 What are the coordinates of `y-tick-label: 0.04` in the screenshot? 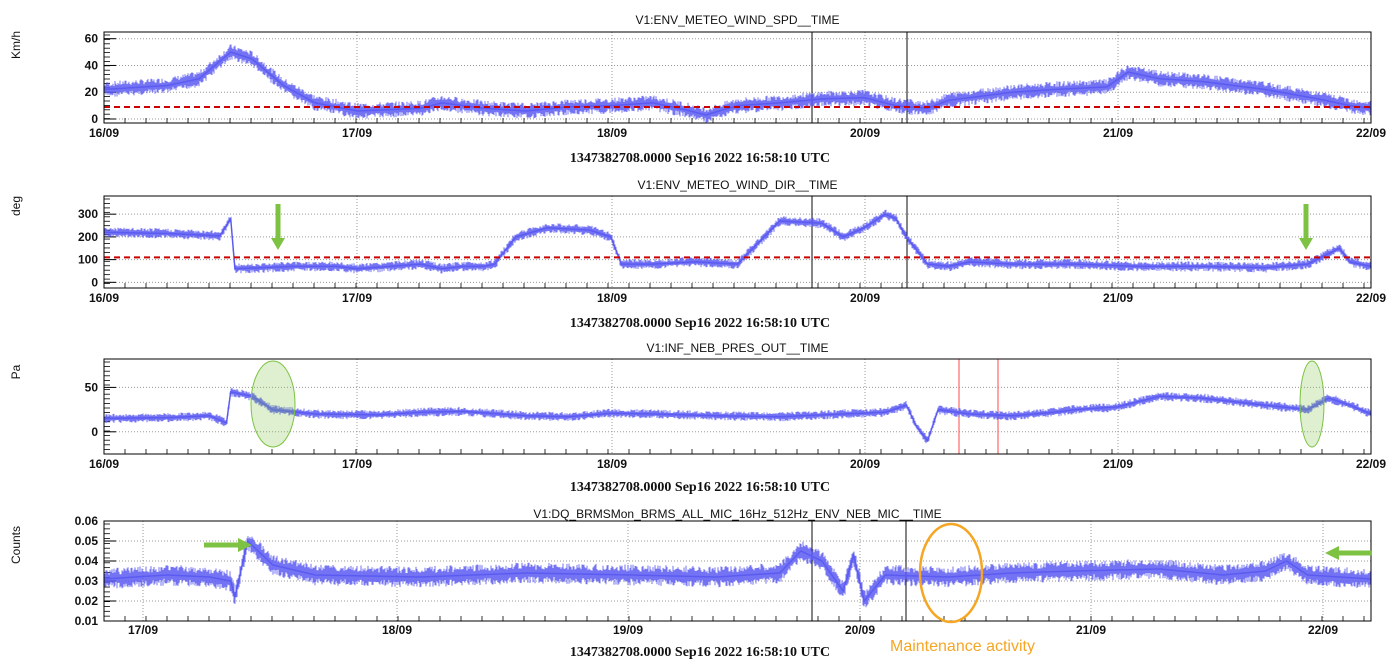 It's located at (87, 561).